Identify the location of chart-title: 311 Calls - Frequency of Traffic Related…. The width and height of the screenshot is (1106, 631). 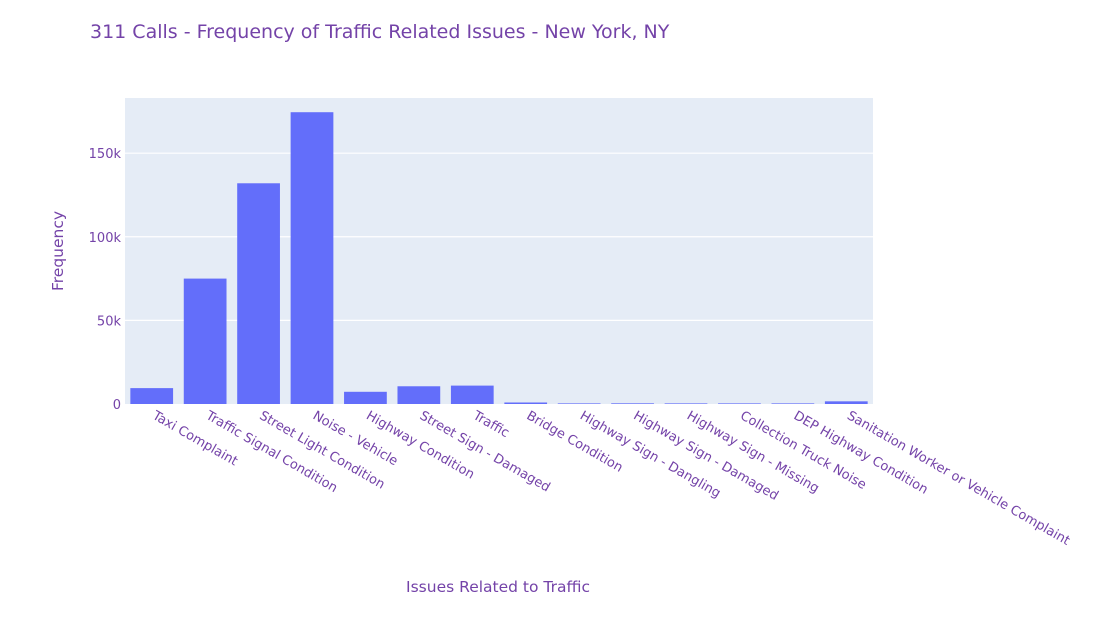
(380, 32).